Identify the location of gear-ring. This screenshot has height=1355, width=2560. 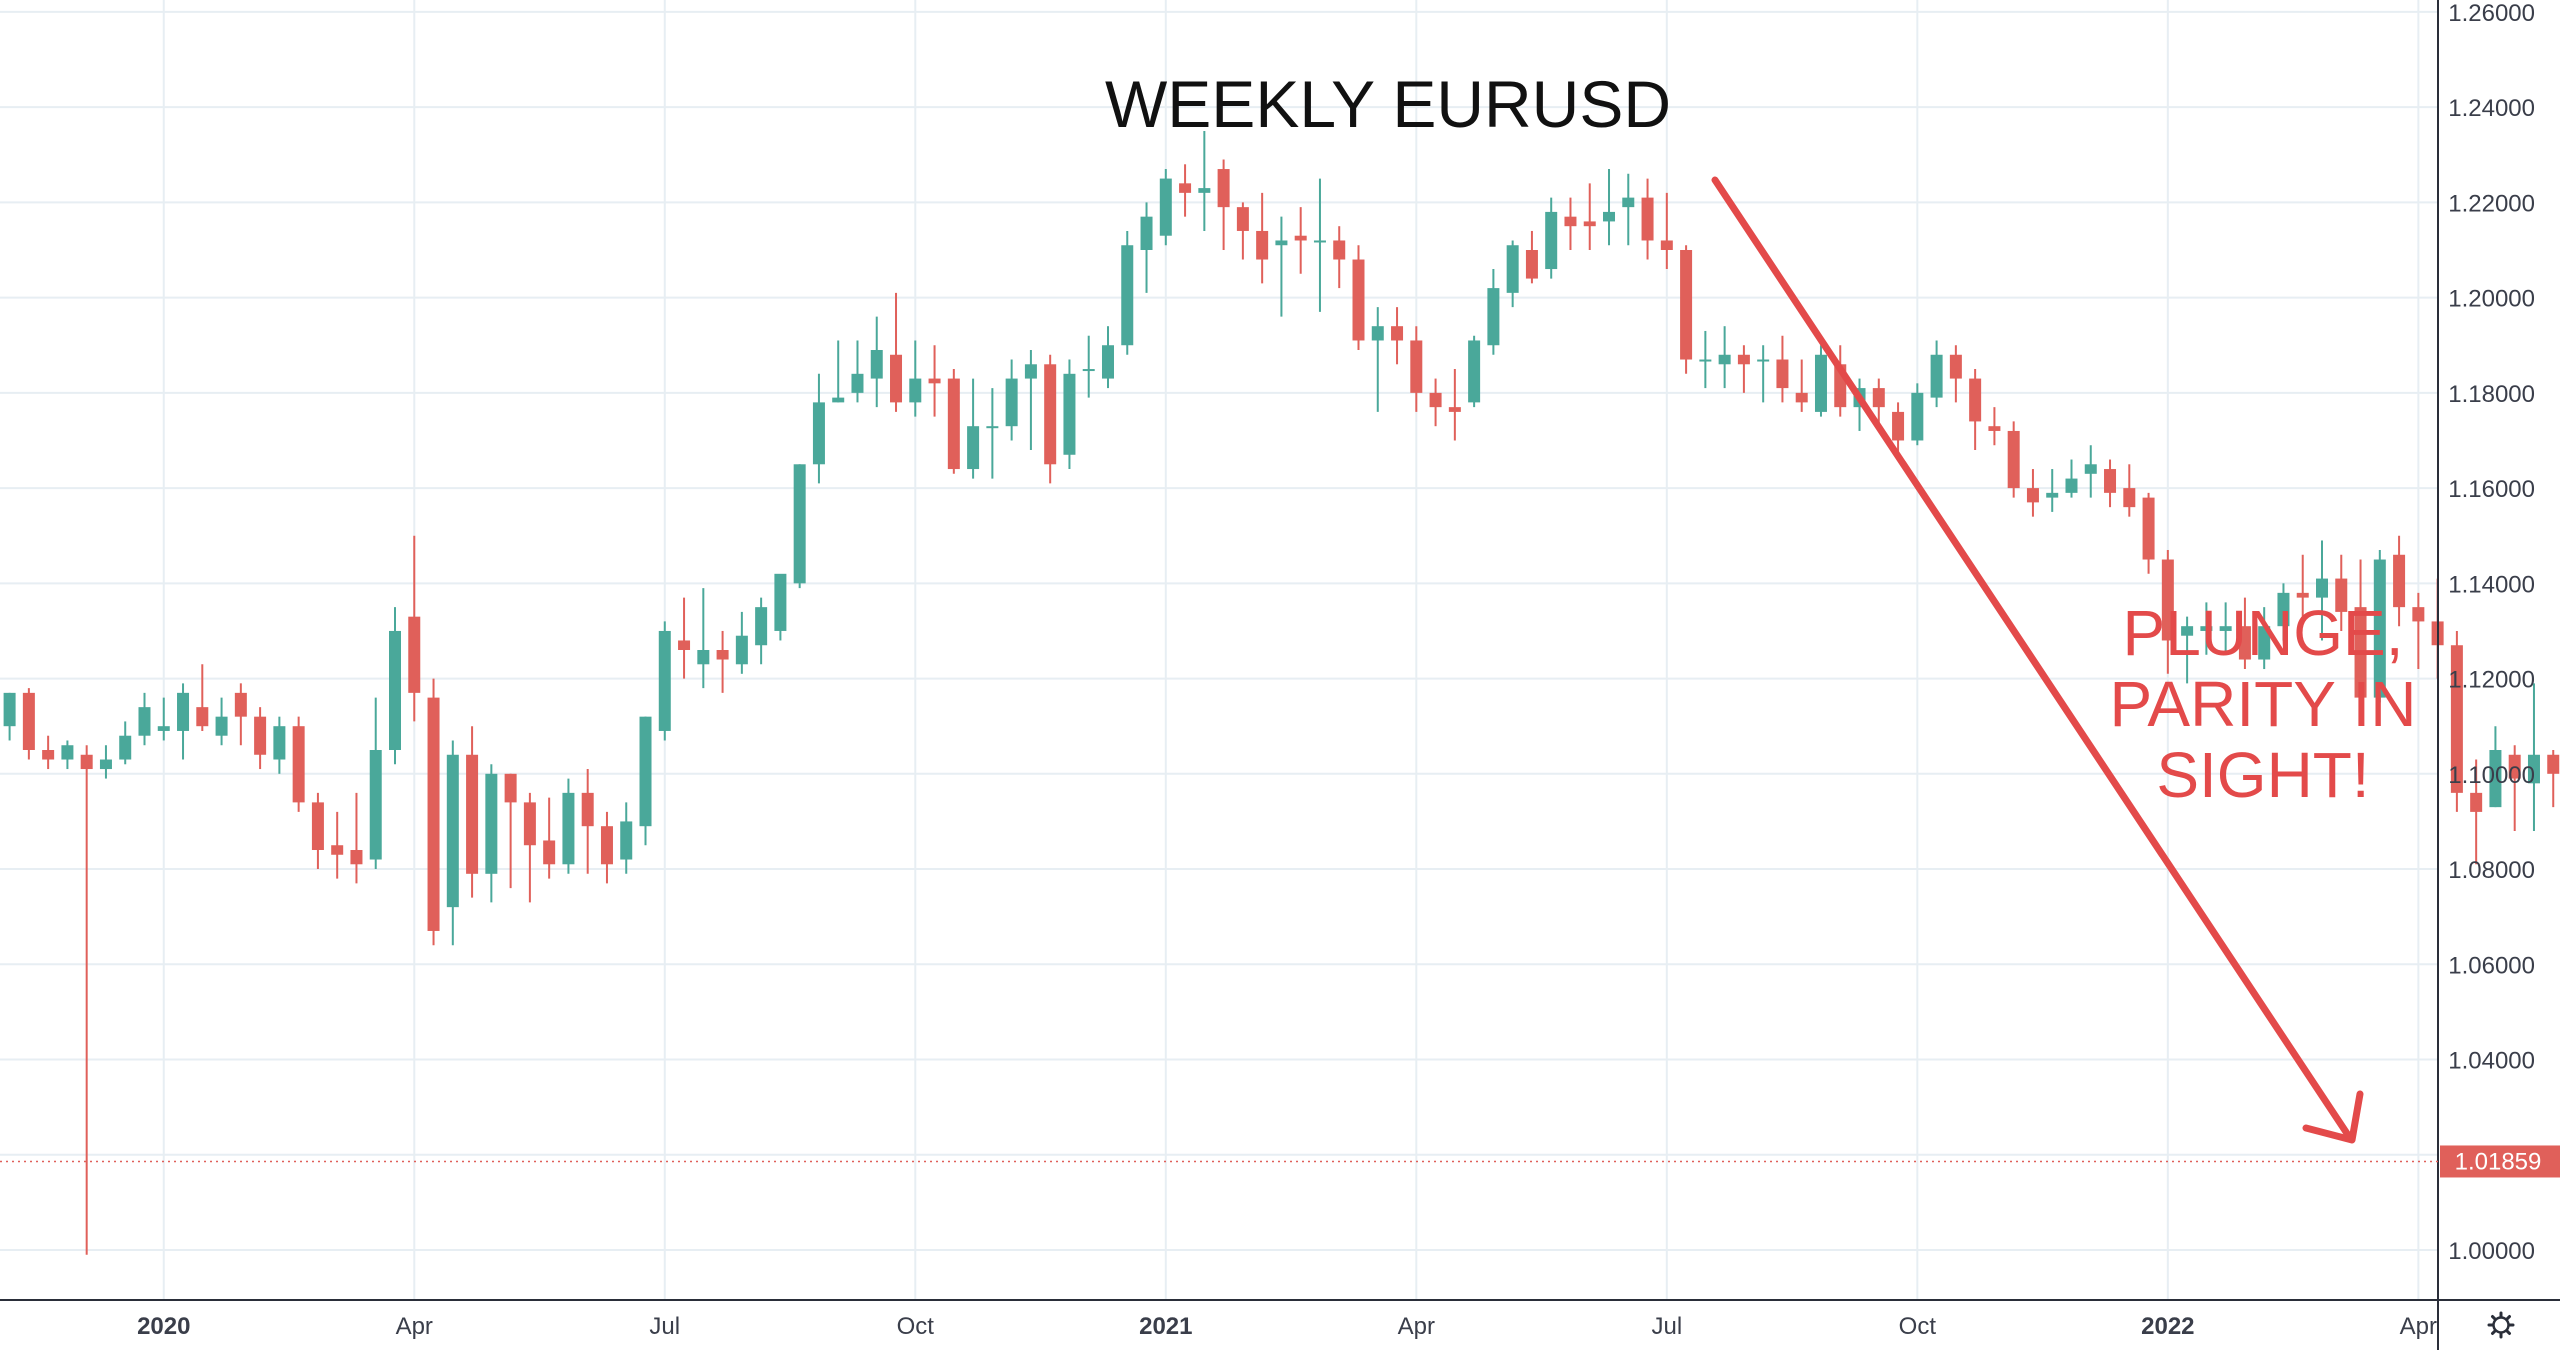
(2501, 1325).